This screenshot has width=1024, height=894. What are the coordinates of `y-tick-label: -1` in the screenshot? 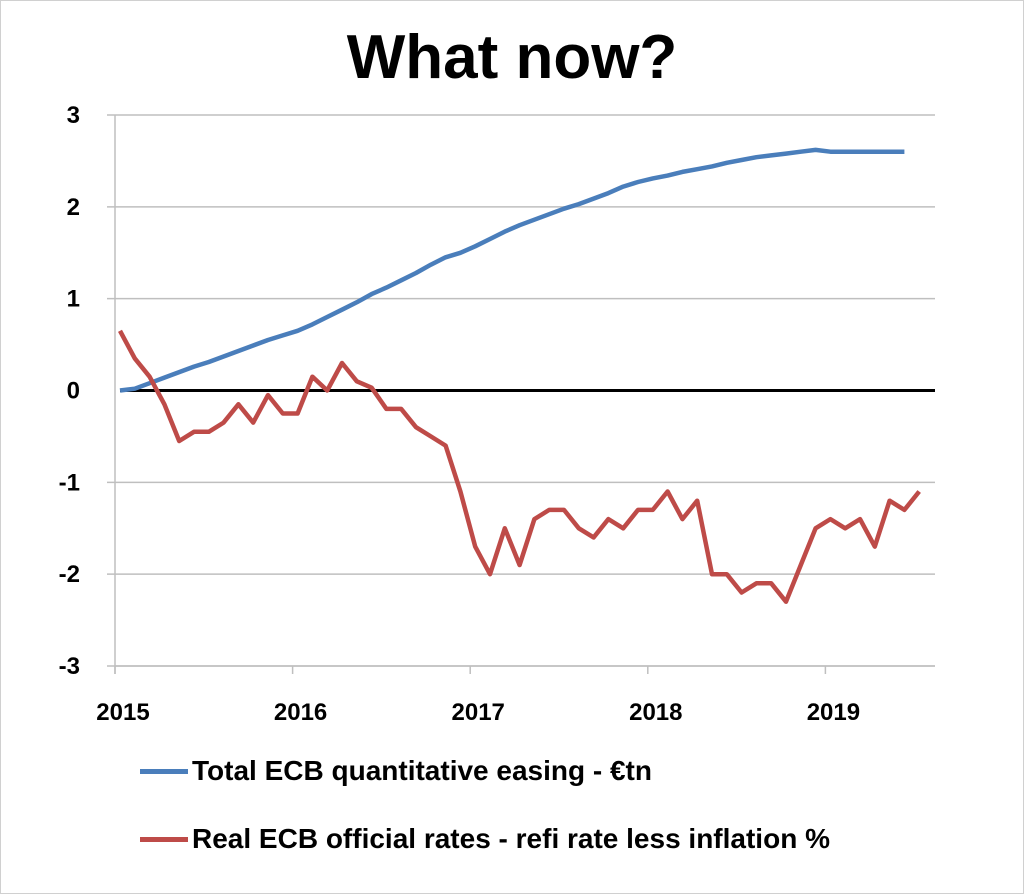 It's located at (69, 482).